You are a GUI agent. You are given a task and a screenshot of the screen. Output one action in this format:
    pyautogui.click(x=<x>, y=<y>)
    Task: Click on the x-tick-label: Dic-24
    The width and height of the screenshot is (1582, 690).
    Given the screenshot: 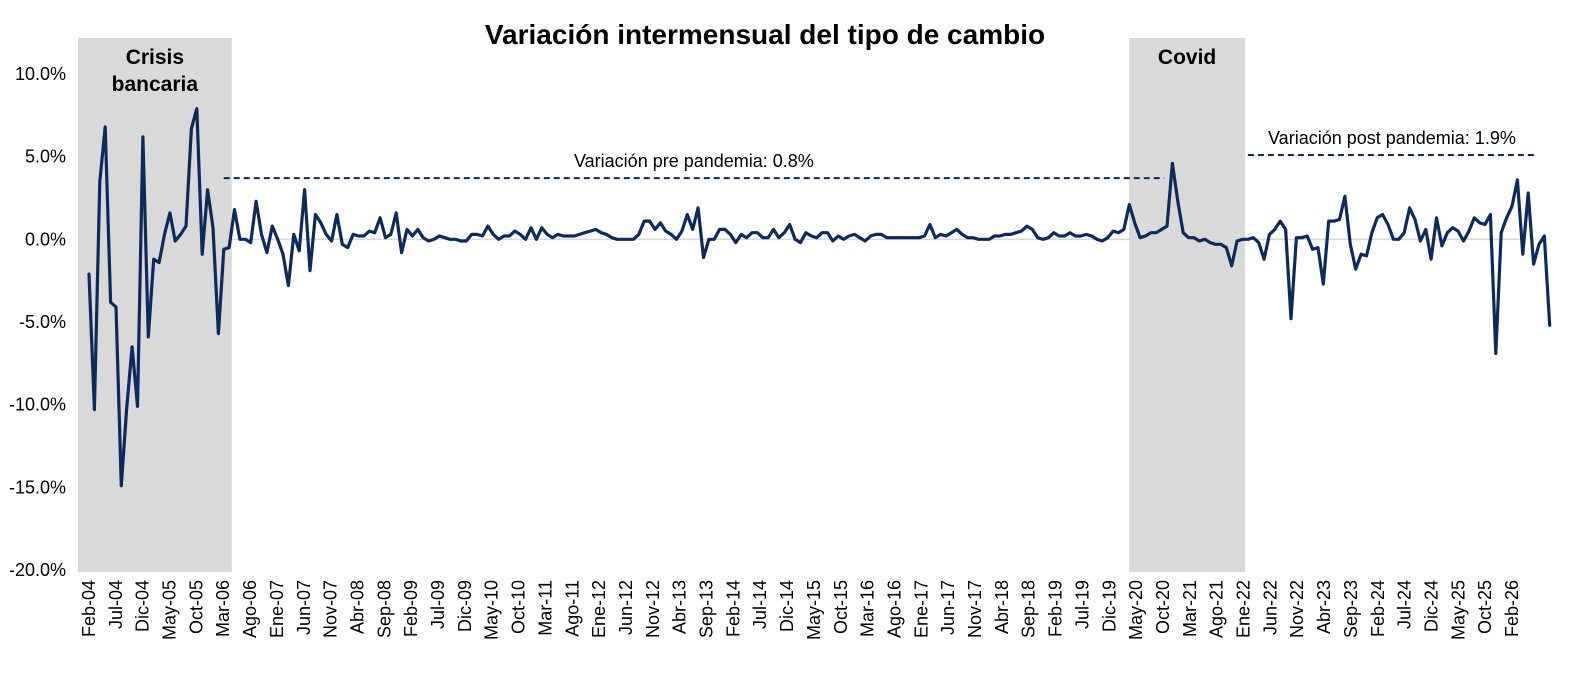 What is the action you would take?
    pyautogui.click(x=1431, y=606)
    